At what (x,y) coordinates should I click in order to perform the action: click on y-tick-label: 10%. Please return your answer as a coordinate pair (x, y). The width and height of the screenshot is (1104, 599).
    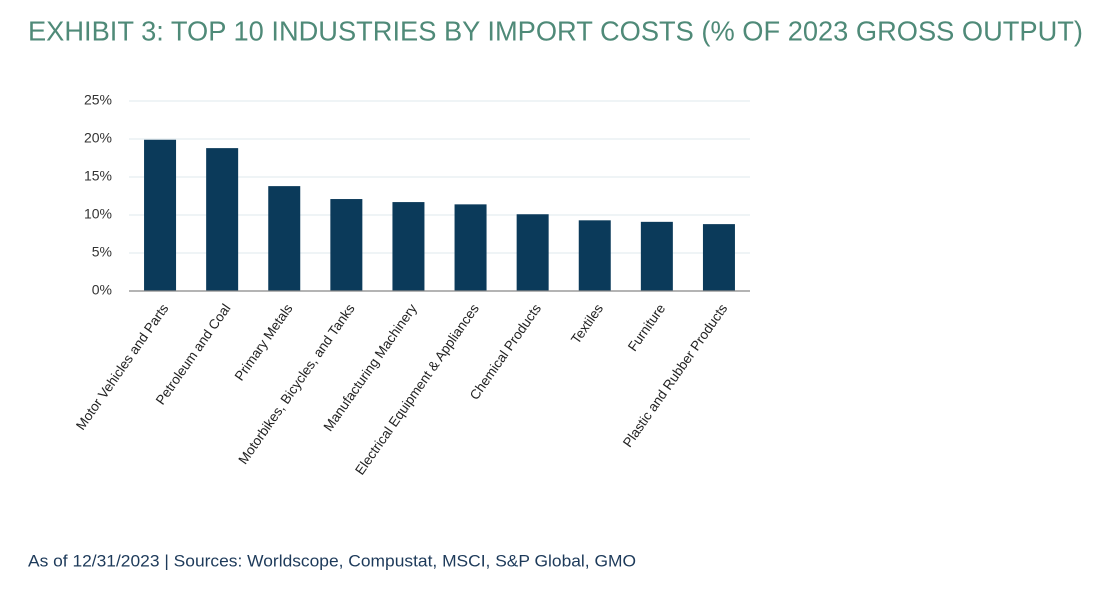
    Looking at the image, I should click on (98, 214).